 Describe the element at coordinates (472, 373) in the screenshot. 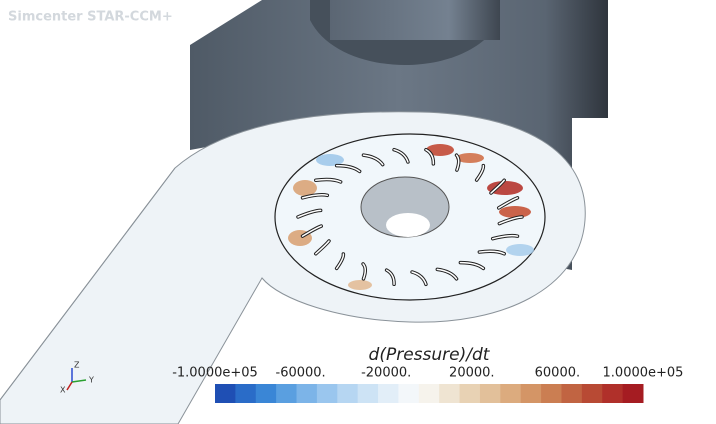

I see `colorbar-label: 20000.` at that location.